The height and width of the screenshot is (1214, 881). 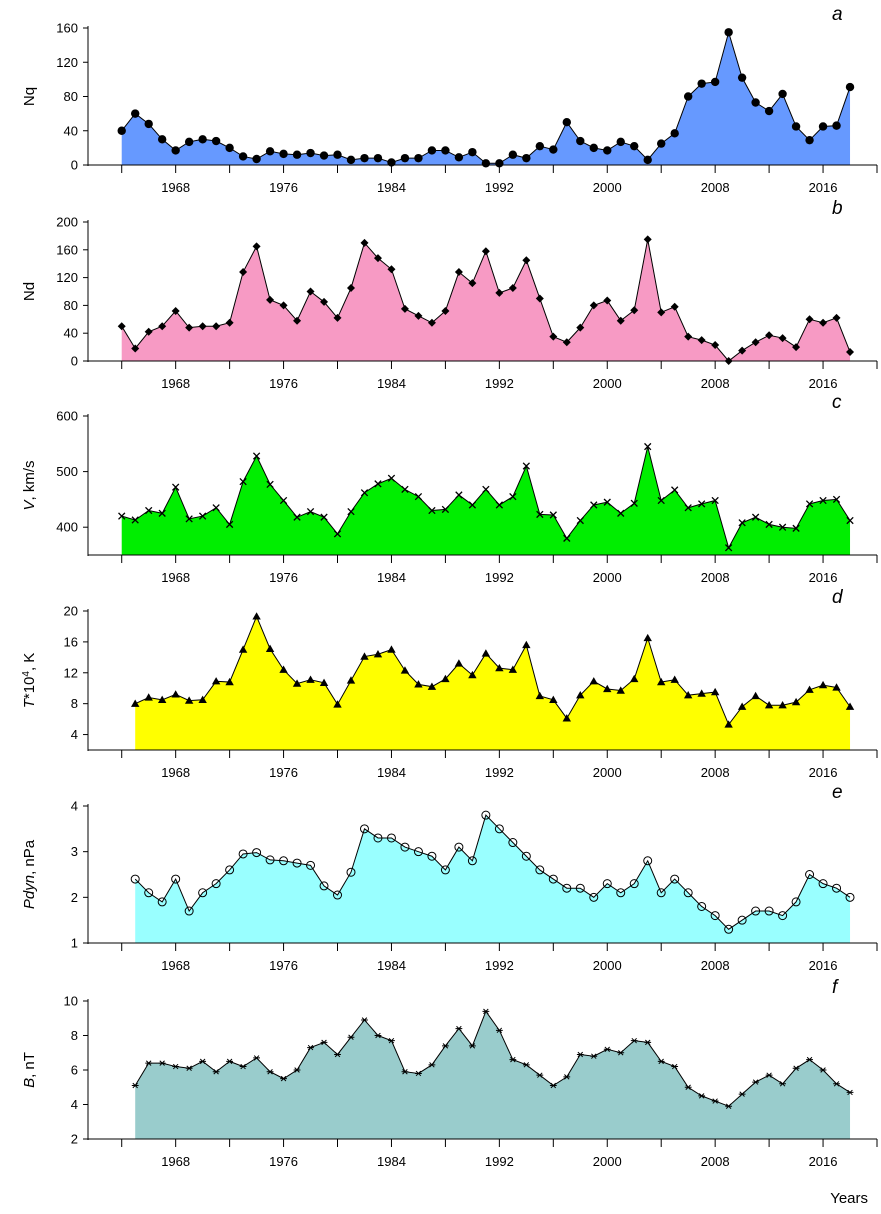 What do you see at coordinates (74, 1139) in the screenshot?
I see `y-tick-label: 2` at bounding box center [74, 1139].